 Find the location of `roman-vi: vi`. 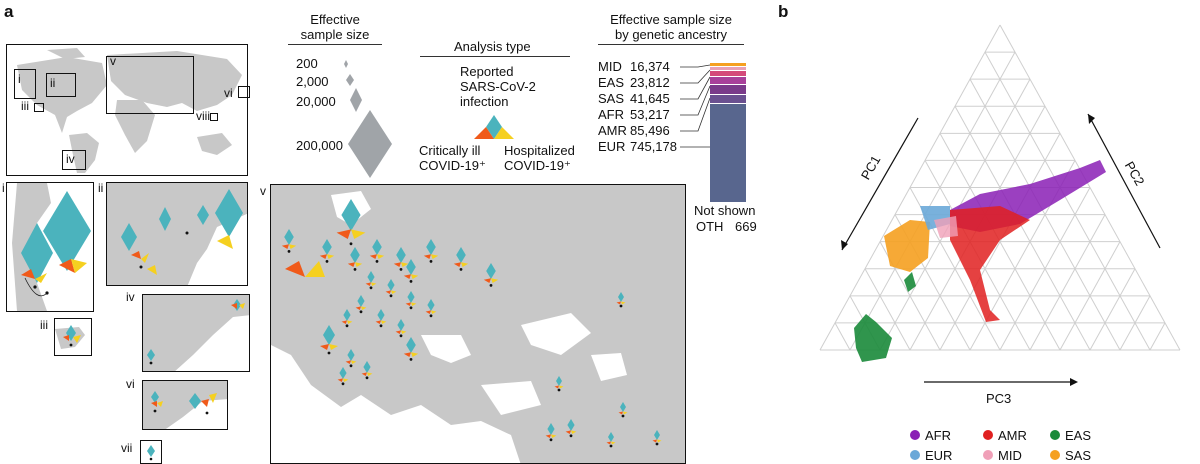

roman-vi: vi is located at coordinates (130, 384).